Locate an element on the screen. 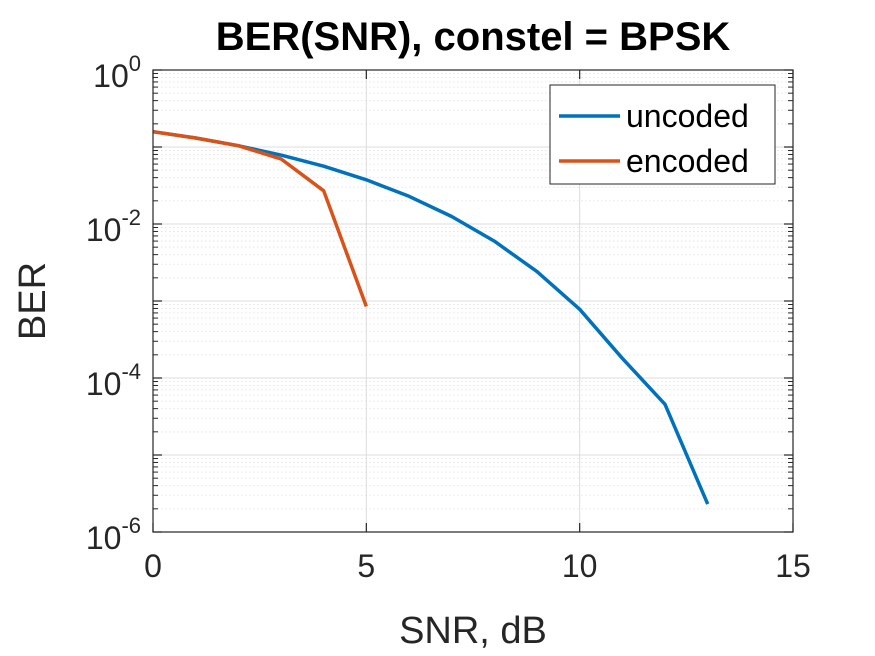 The width and height of the screenshot is (875, 656). legend: uncoded encoded is located at coordinates (662, 134).